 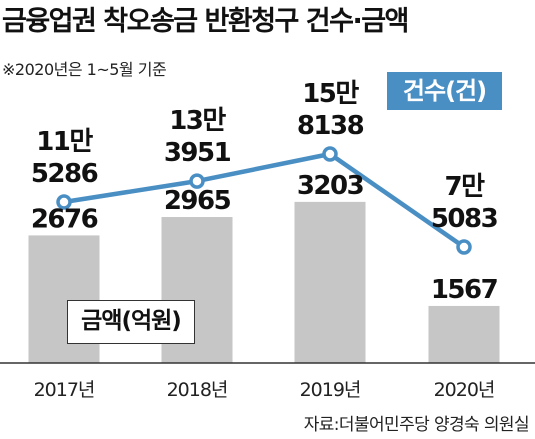 What do you see at coordinates (330, 94) in the screenshot?
I see `count-label-top: 15만` at bounding box center [330, 94].